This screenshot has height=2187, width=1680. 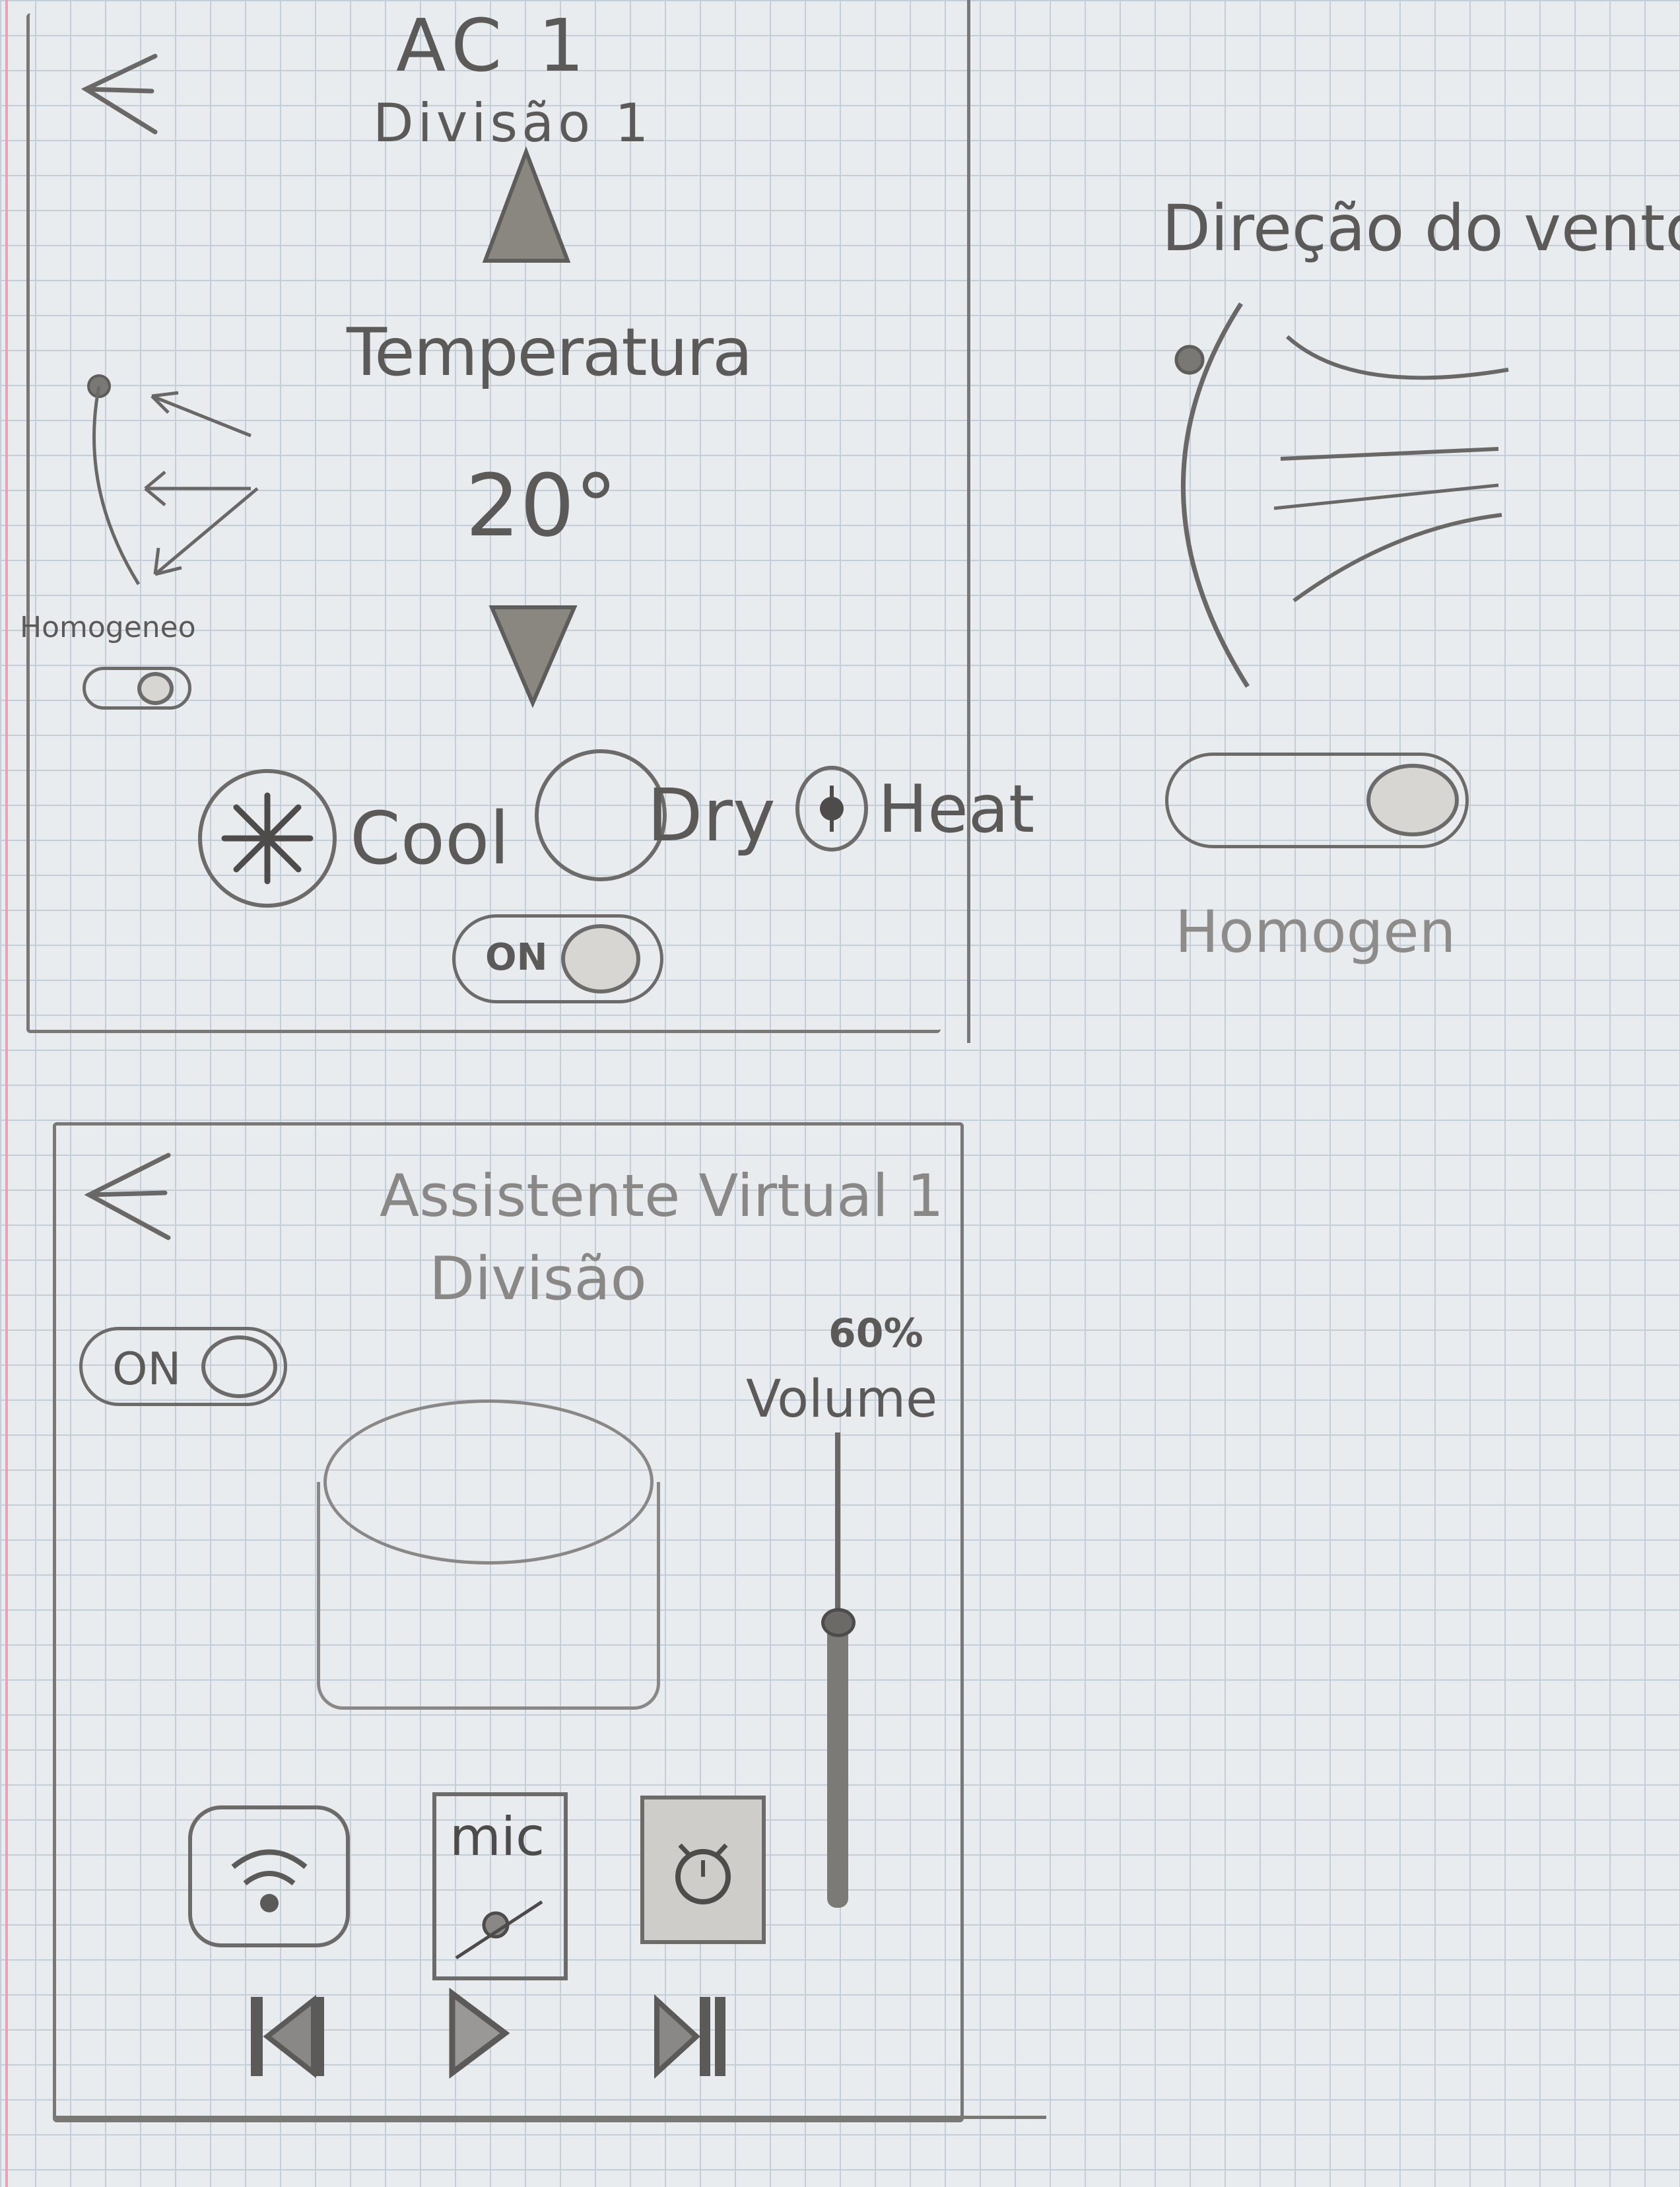 What do you see at coordinates (550, 352) in the screenshot?
I see `temperature-label: Temperatura` at bounding box center [550, 352].